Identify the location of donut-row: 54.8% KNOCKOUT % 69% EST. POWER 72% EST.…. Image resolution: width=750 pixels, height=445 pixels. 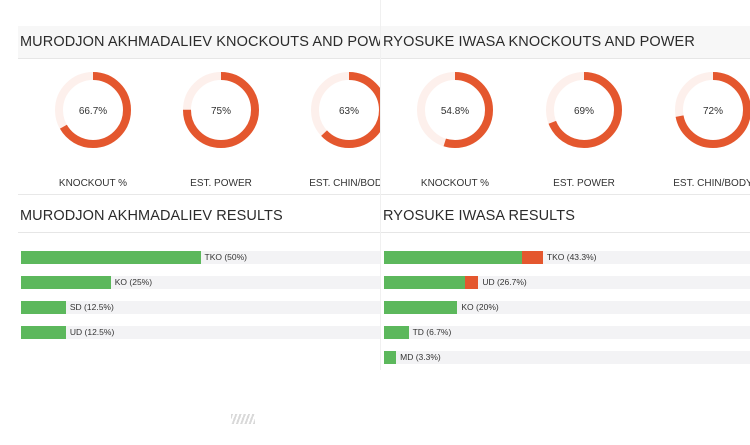
(565, 125).